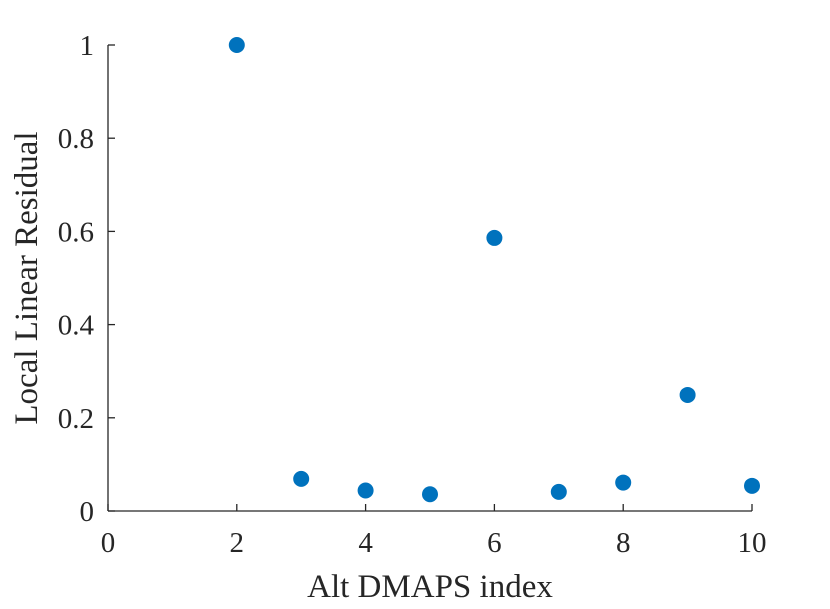  I want to click on x-tick-label: 10, so click(752, 543).